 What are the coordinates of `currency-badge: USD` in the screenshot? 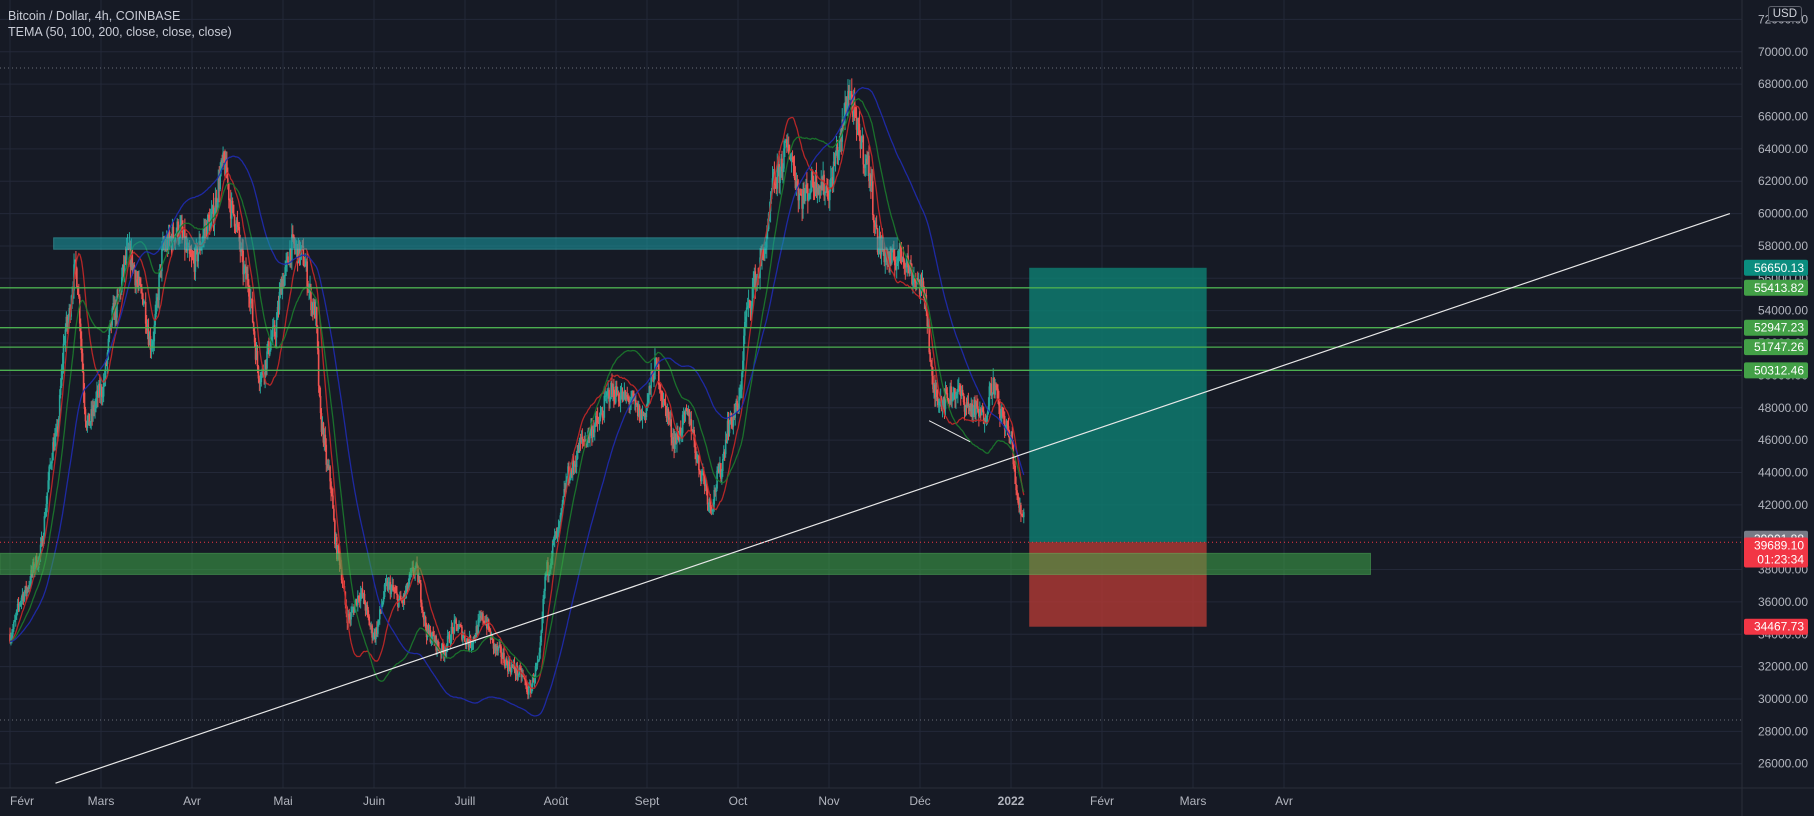 It's located at (1784, 14).